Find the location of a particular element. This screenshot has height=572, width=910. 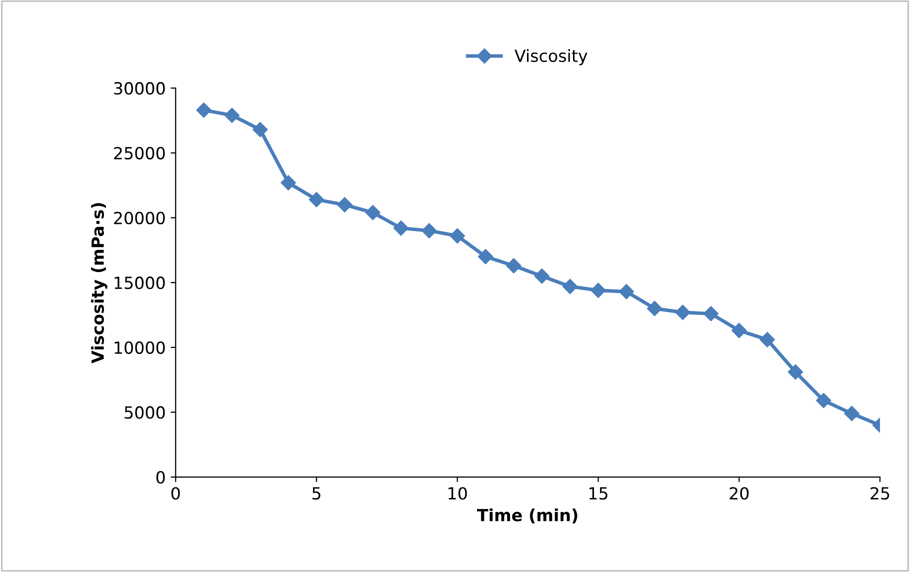

y-tick-label: 10000 is located at coordinates (139, 347).